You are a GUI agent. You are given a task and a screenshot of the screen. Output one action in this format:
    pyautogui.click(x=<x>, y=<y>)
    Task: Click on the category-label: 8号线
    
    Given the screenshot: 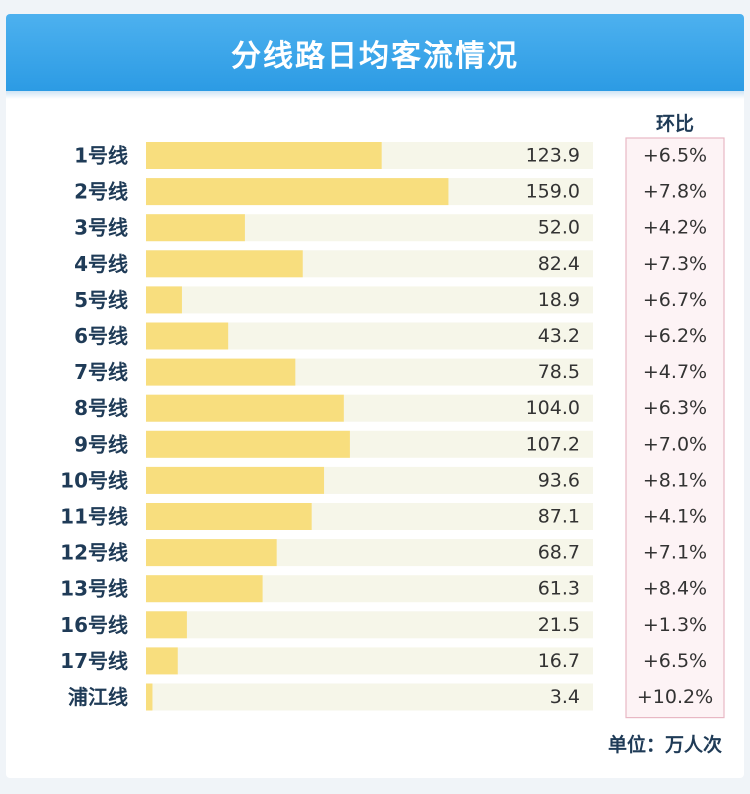 What is the action you would take?
    pyautogui.click(x=101, y=408)
    